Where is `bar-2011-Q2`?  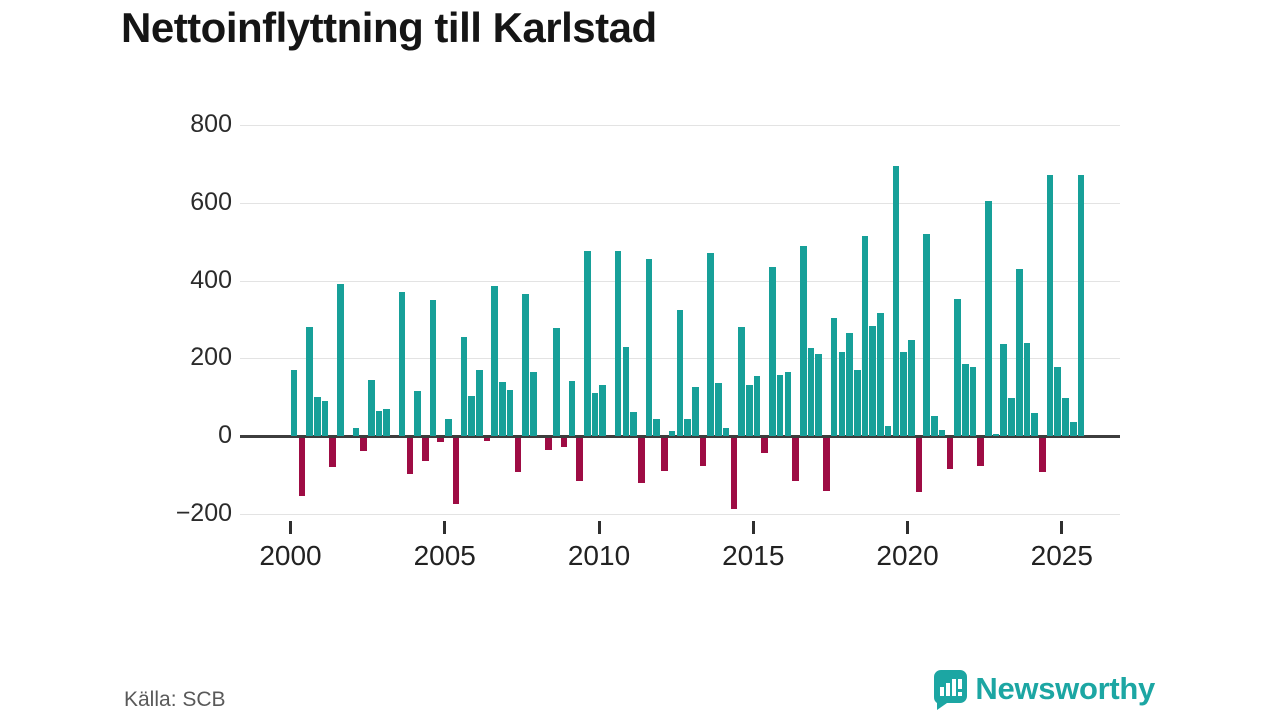
bar-2011-Q2 is located at coordinates (641, 460).